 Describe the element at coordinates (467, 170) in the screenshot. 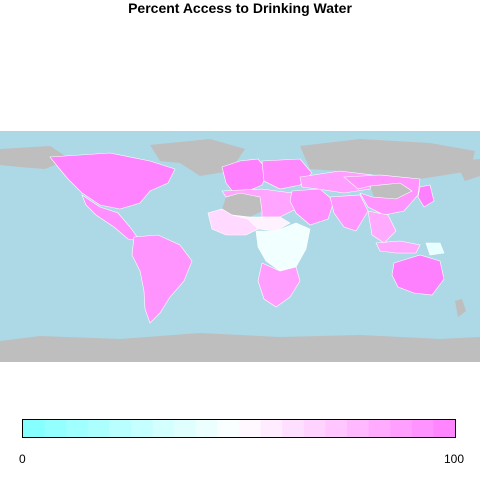

I see `russia-east-landmass` at that location.